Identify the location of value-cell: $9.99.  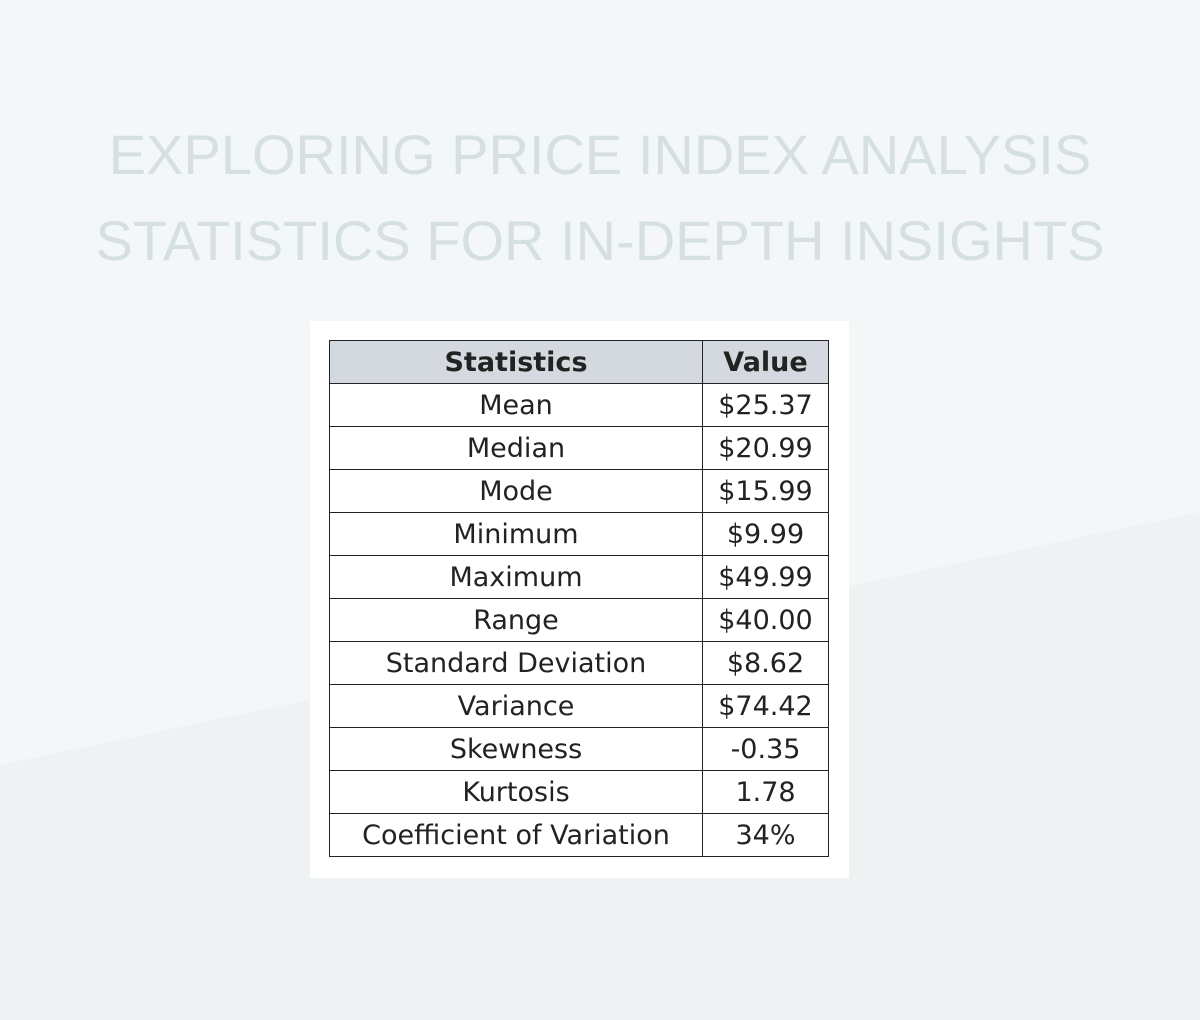
(765, 534).